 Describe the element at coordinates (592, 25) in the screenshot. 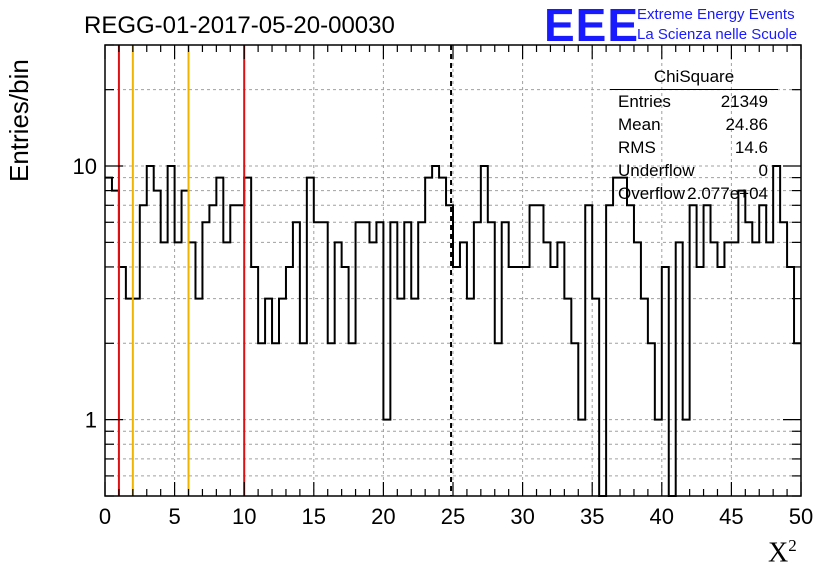

I see `eee-logo: EEE` at that location.